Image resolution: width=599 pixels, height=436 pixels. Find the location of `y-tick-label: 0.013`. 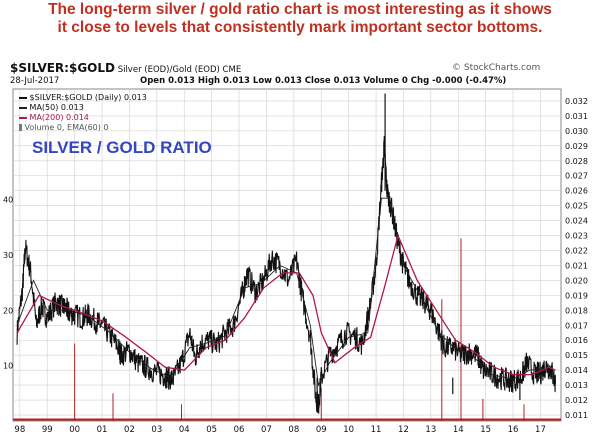

y-tick-label: 0.013 is located at coordinates (576, 385).